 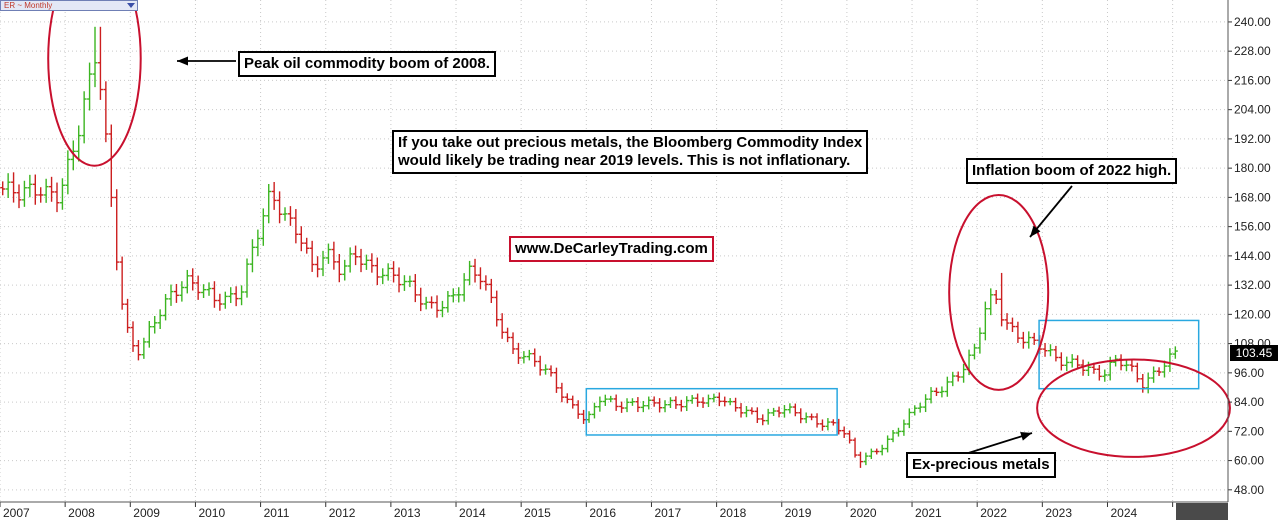 What do you see at coordinates (1252, 80) in the screenshot?
I see `y-tick-label: 216.00` at bounding box center [1252, 80].